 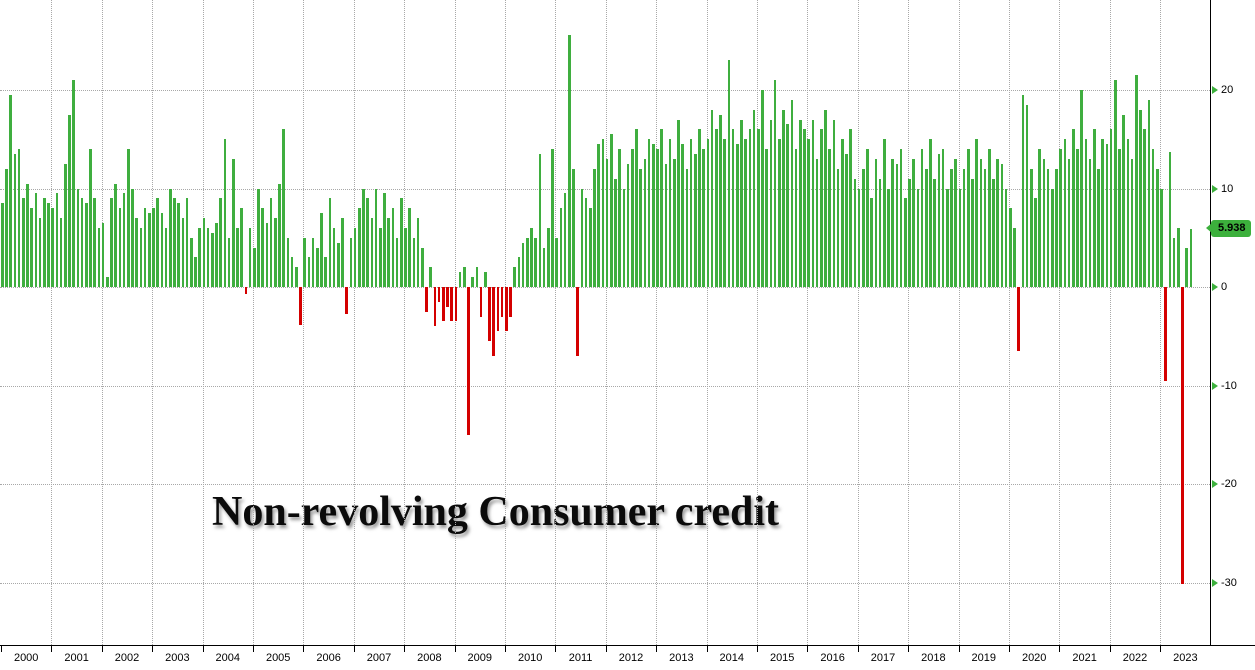 I want to click on x-axis-year-label: 2022, so click(x=1135, y=658).